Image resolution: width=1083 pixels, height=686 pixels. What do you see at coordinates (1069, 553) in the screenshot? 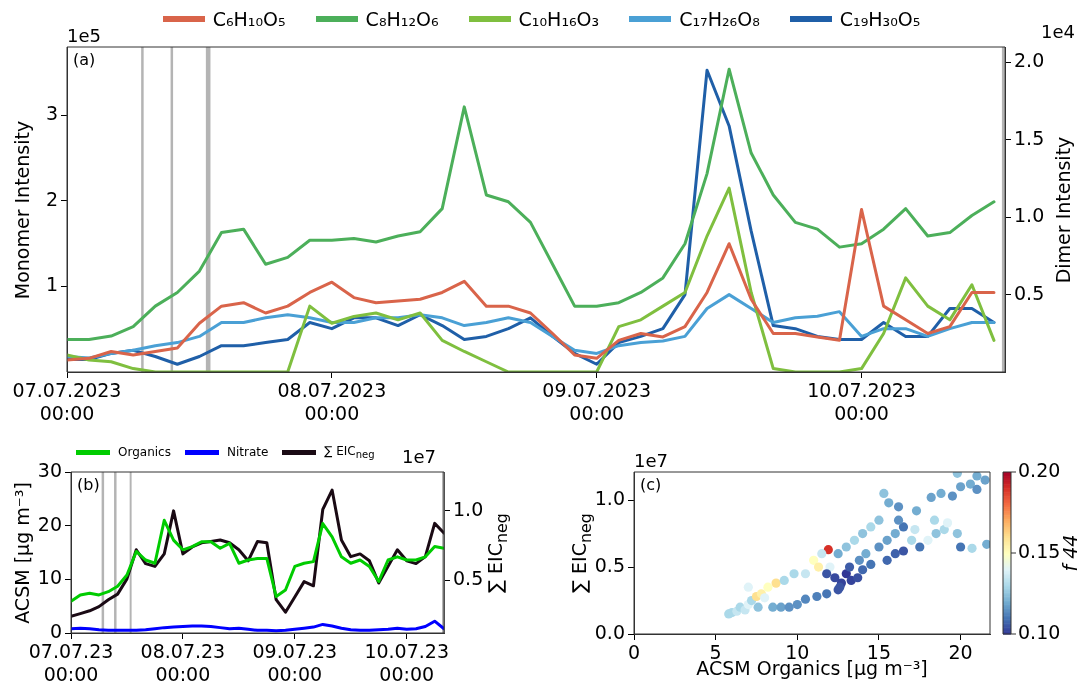
I see `color-bar-title: f 44` at bounding box center [1069, 553].